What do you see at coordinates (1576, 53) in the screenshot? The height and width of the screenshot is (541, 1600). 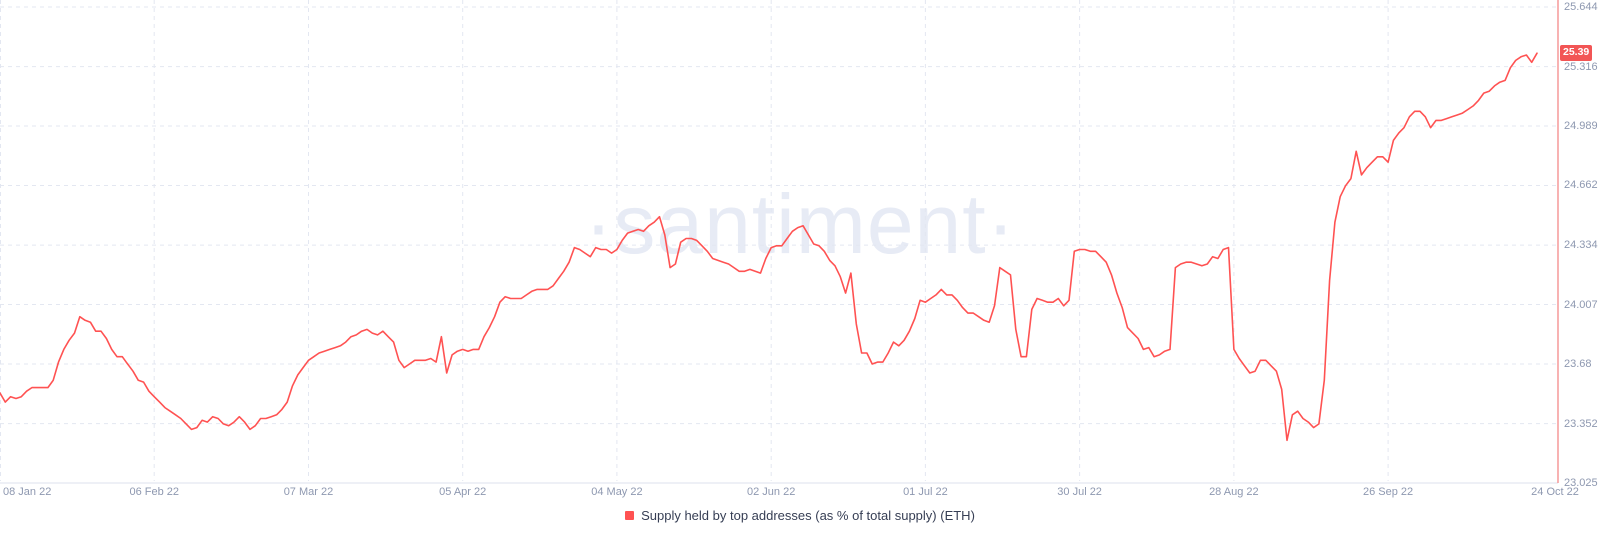 I see `last-value-badge: 25.39` at bounding box center [1576, 53].